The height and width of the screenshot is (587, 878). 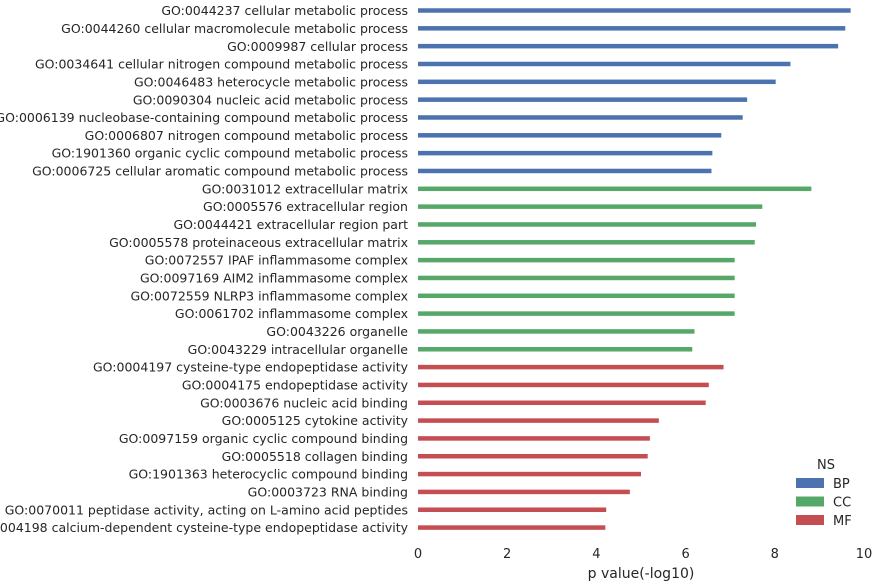 I want to click on category-label: GO:0072559 NLRP3 inflammasome complex, so click(x=269, y=295).